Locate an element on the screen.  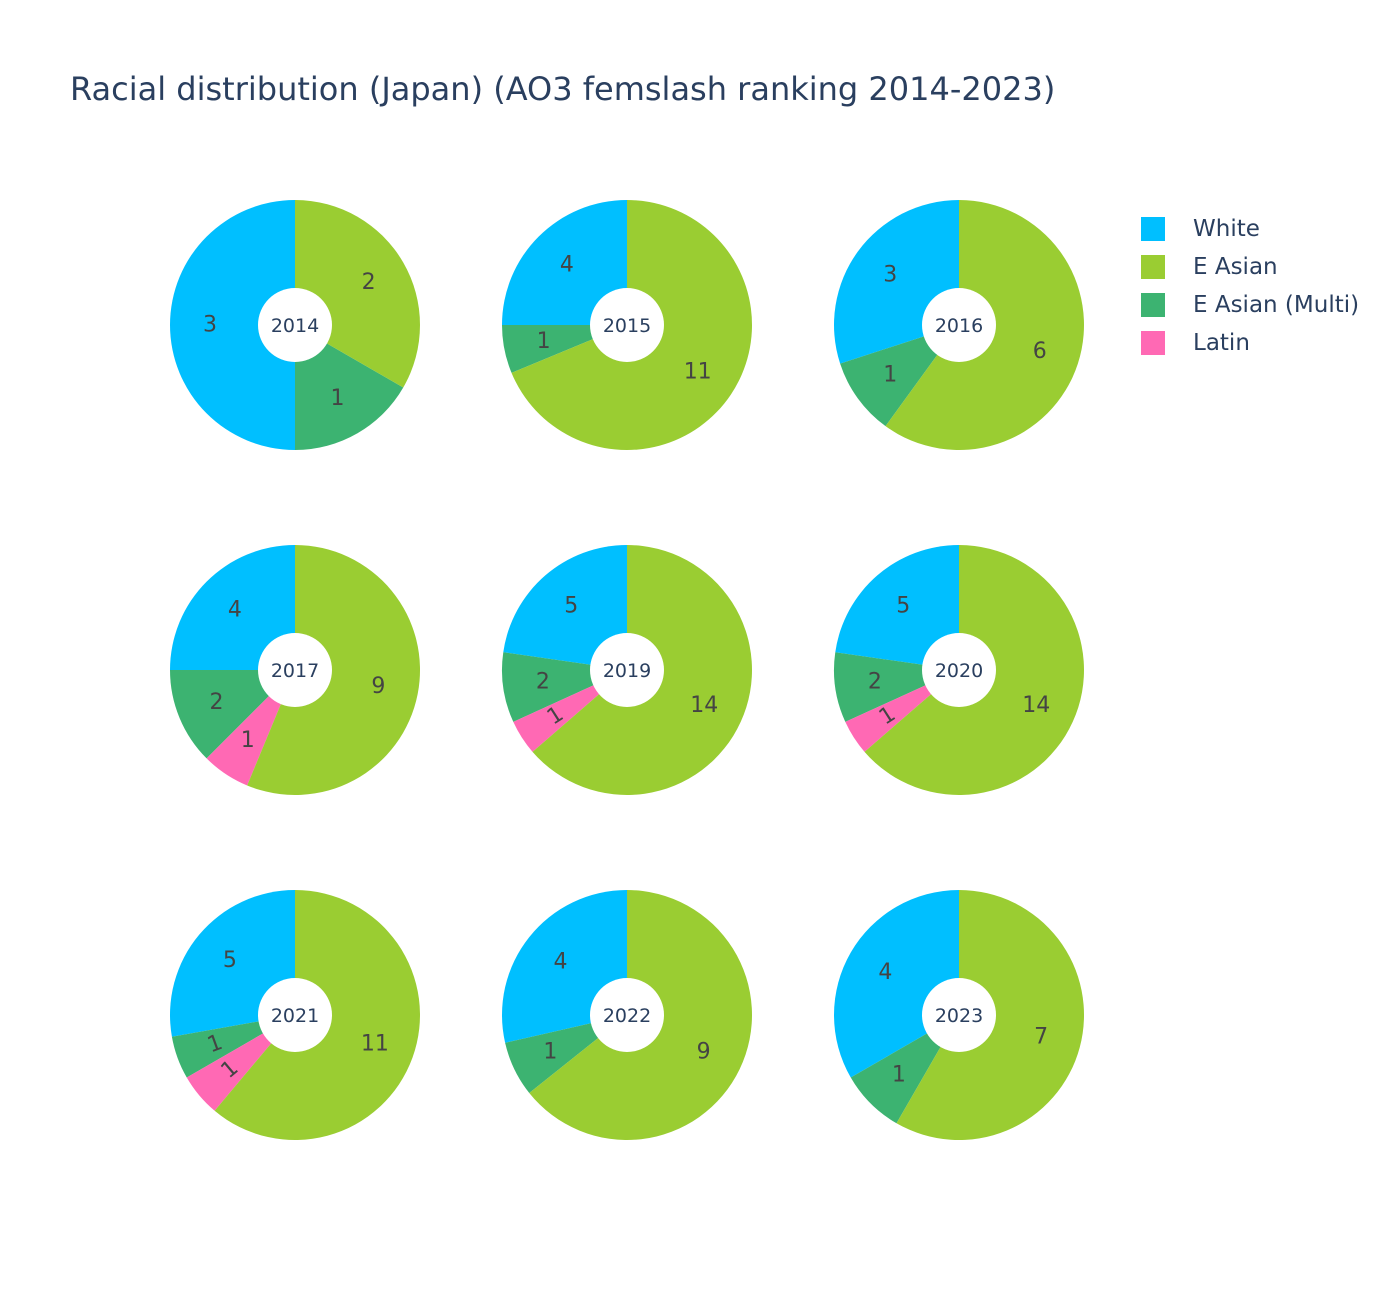
slice-label-2019-e-asian: 14 is located at coordinates (704, 705).